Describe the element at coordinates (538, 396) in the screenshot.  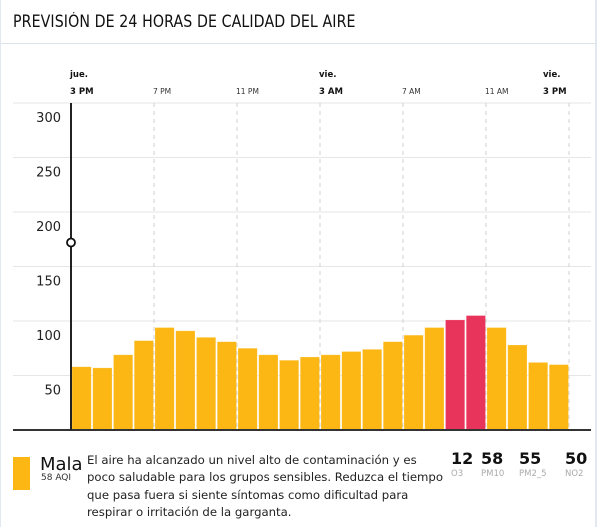
I see `bar-1-pm: 1 PM: 62` at that location.